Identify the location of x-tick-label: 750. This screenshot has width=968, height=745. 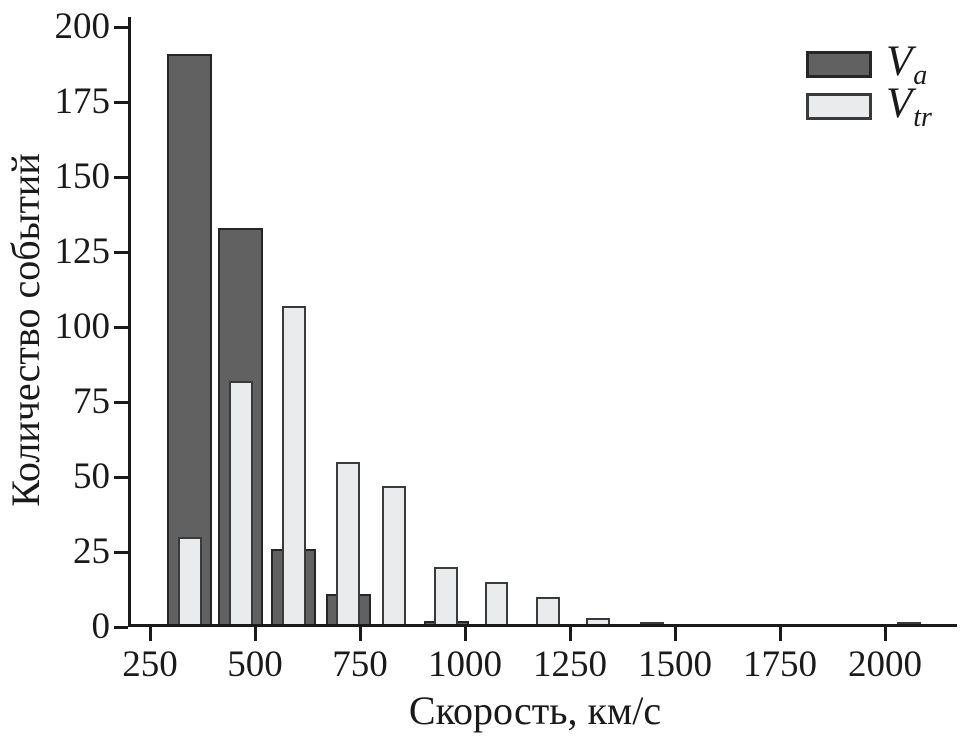
(360, 664).